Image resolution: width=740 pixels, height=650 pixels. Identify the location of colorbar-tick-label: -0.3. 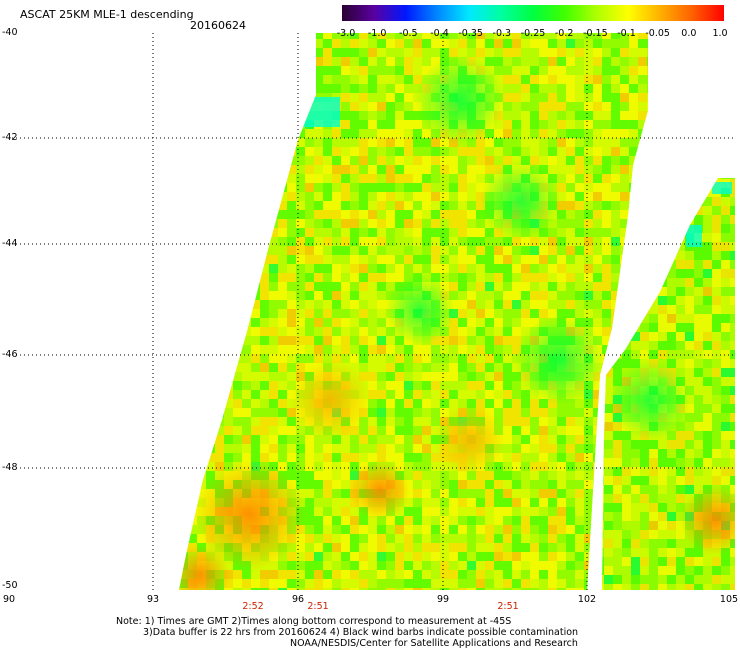
(502, 33).